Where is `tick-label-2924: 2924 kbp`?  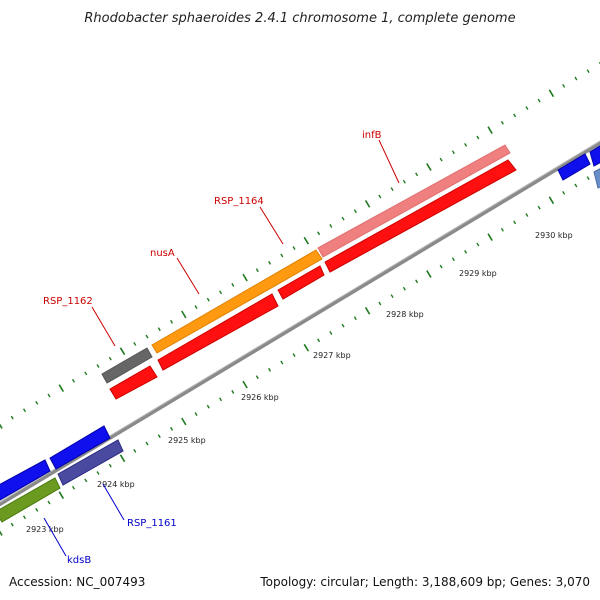 tick-label-2924: 2924 kbp is located at coordinates (116, 484).